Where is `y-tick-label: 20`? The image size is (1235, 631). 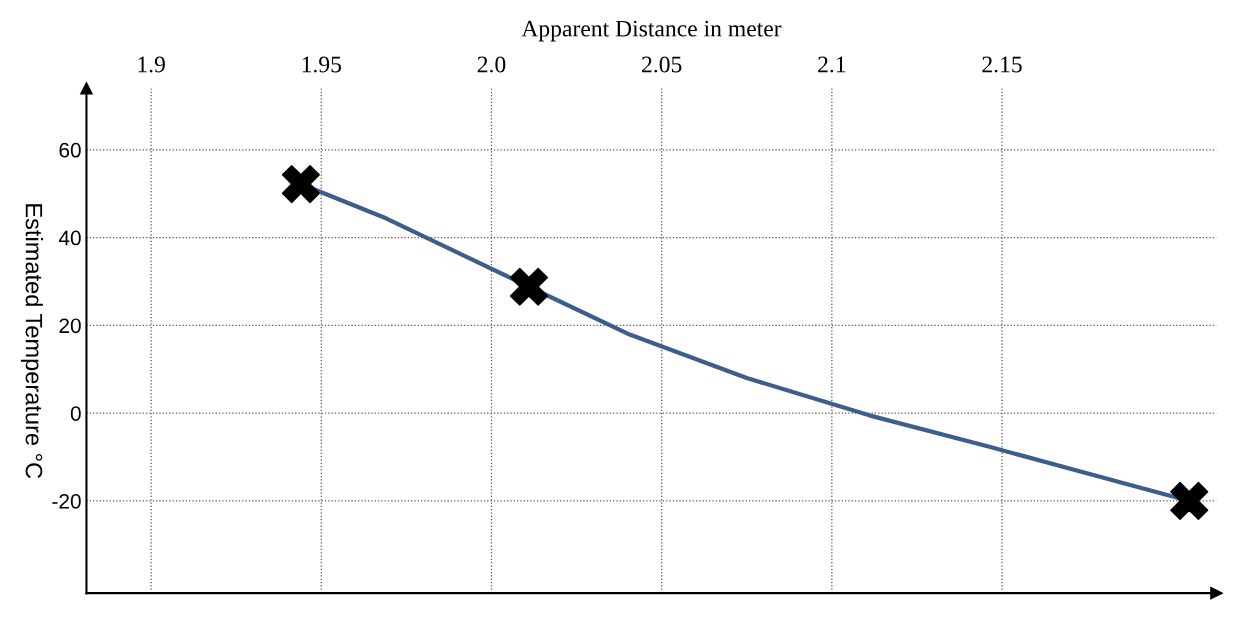
y-tick-label: 20 is located at coordinates (70, 326).